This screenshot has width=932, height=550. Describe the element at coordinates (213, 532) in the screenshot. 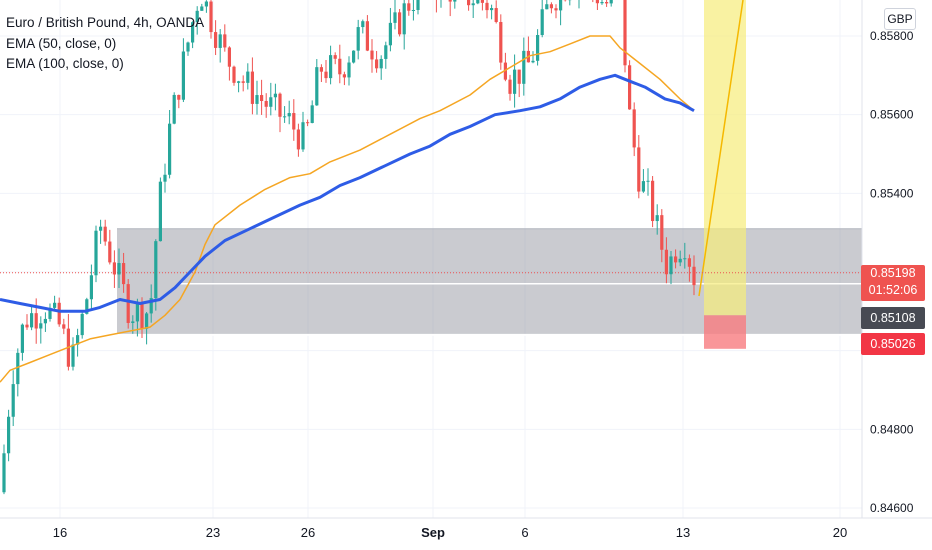

I see `x-tick-label: 23` at that location.